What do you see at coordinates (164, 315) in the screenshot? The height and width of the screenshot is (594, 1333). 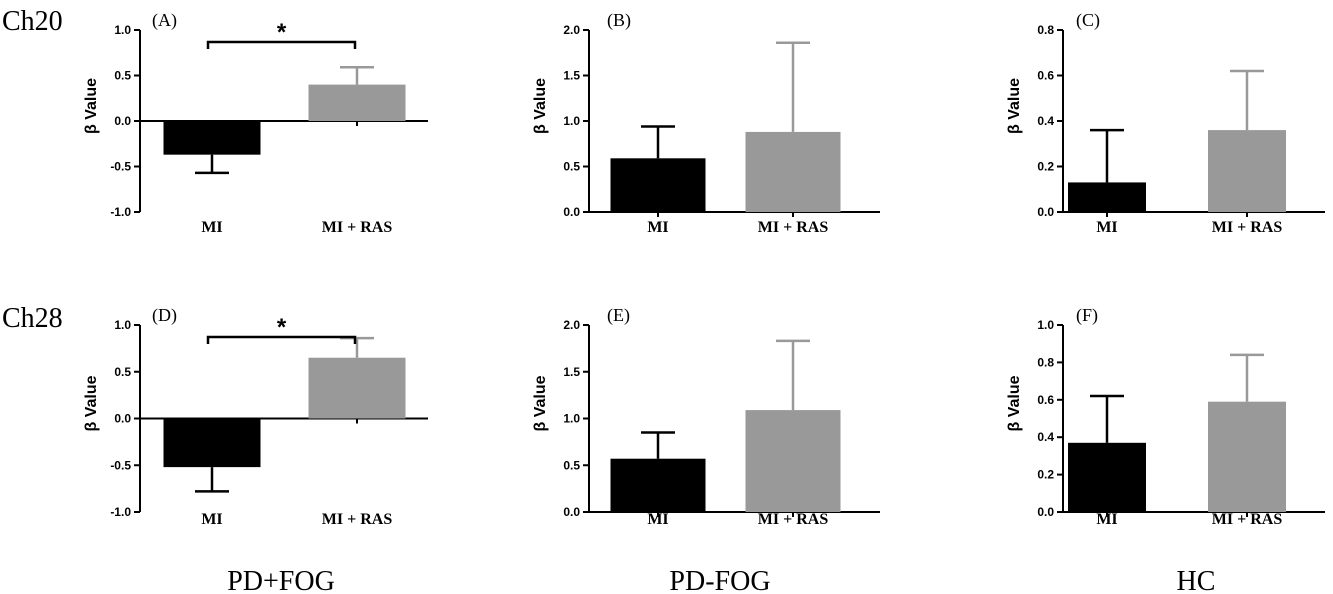 I see `panel-label: (D)` at bounding box center [164, 315].